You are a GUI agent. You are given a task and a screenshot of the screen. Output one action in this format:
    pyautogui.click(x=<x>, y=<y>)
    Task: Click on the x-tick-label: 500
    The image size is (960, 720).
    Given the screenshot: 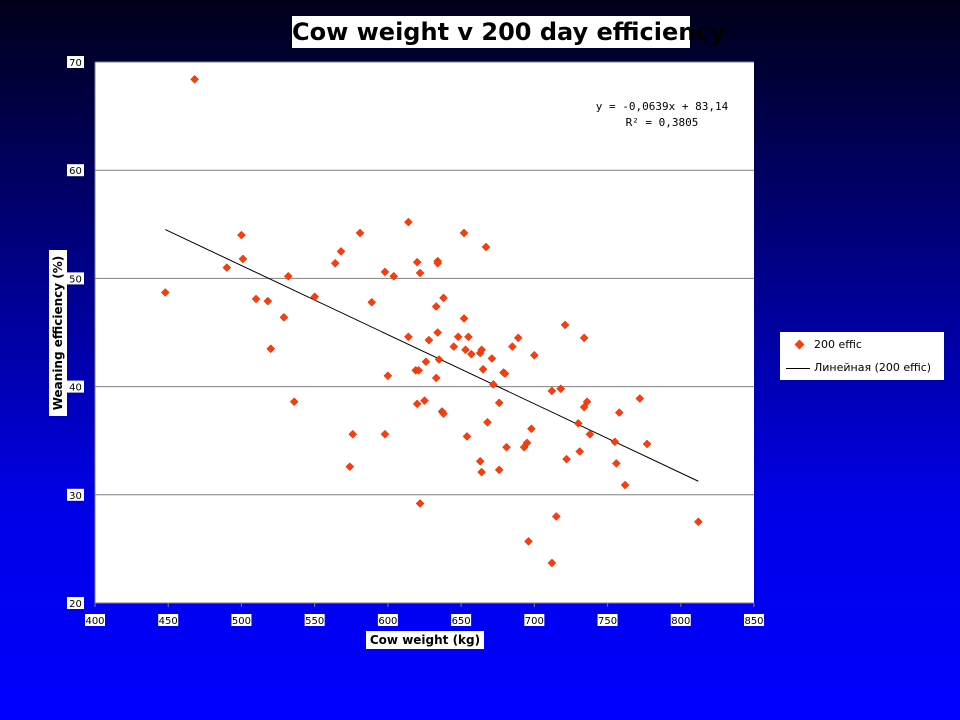 What is the action you would take?
    pyautogui.click(x=241, y=621)
    